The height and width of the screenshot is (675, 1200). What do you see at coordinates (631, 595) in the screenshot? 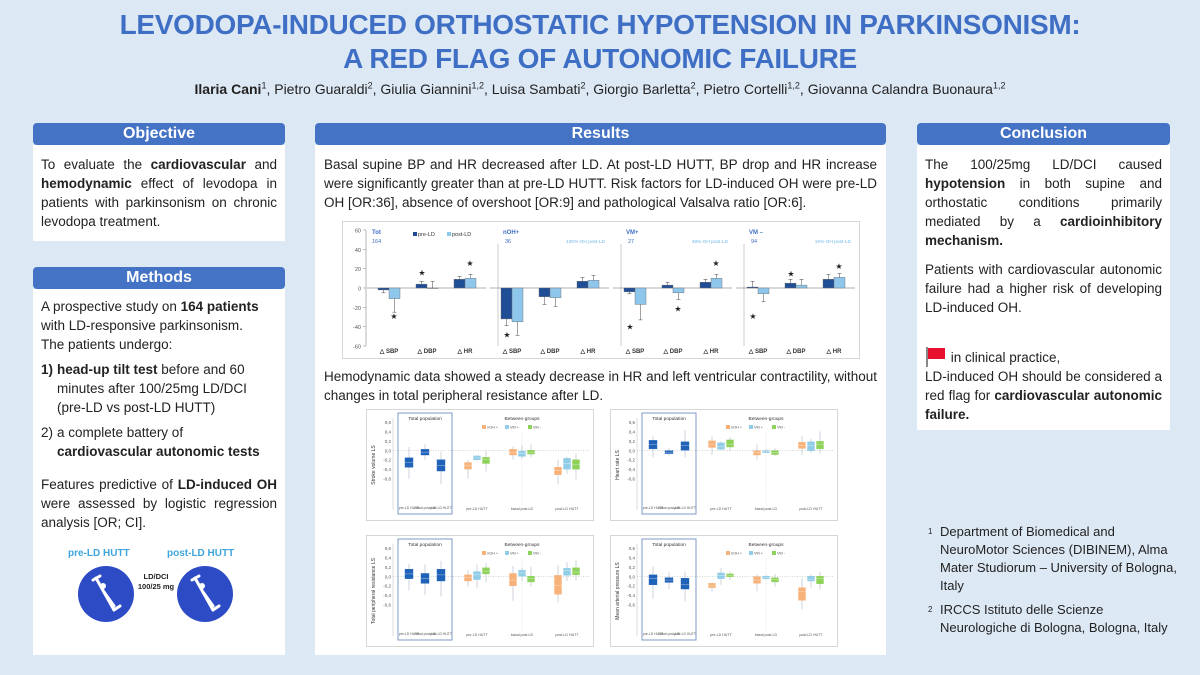
I see `y-tick-label: -0,4` at bounding box center [631, 595].